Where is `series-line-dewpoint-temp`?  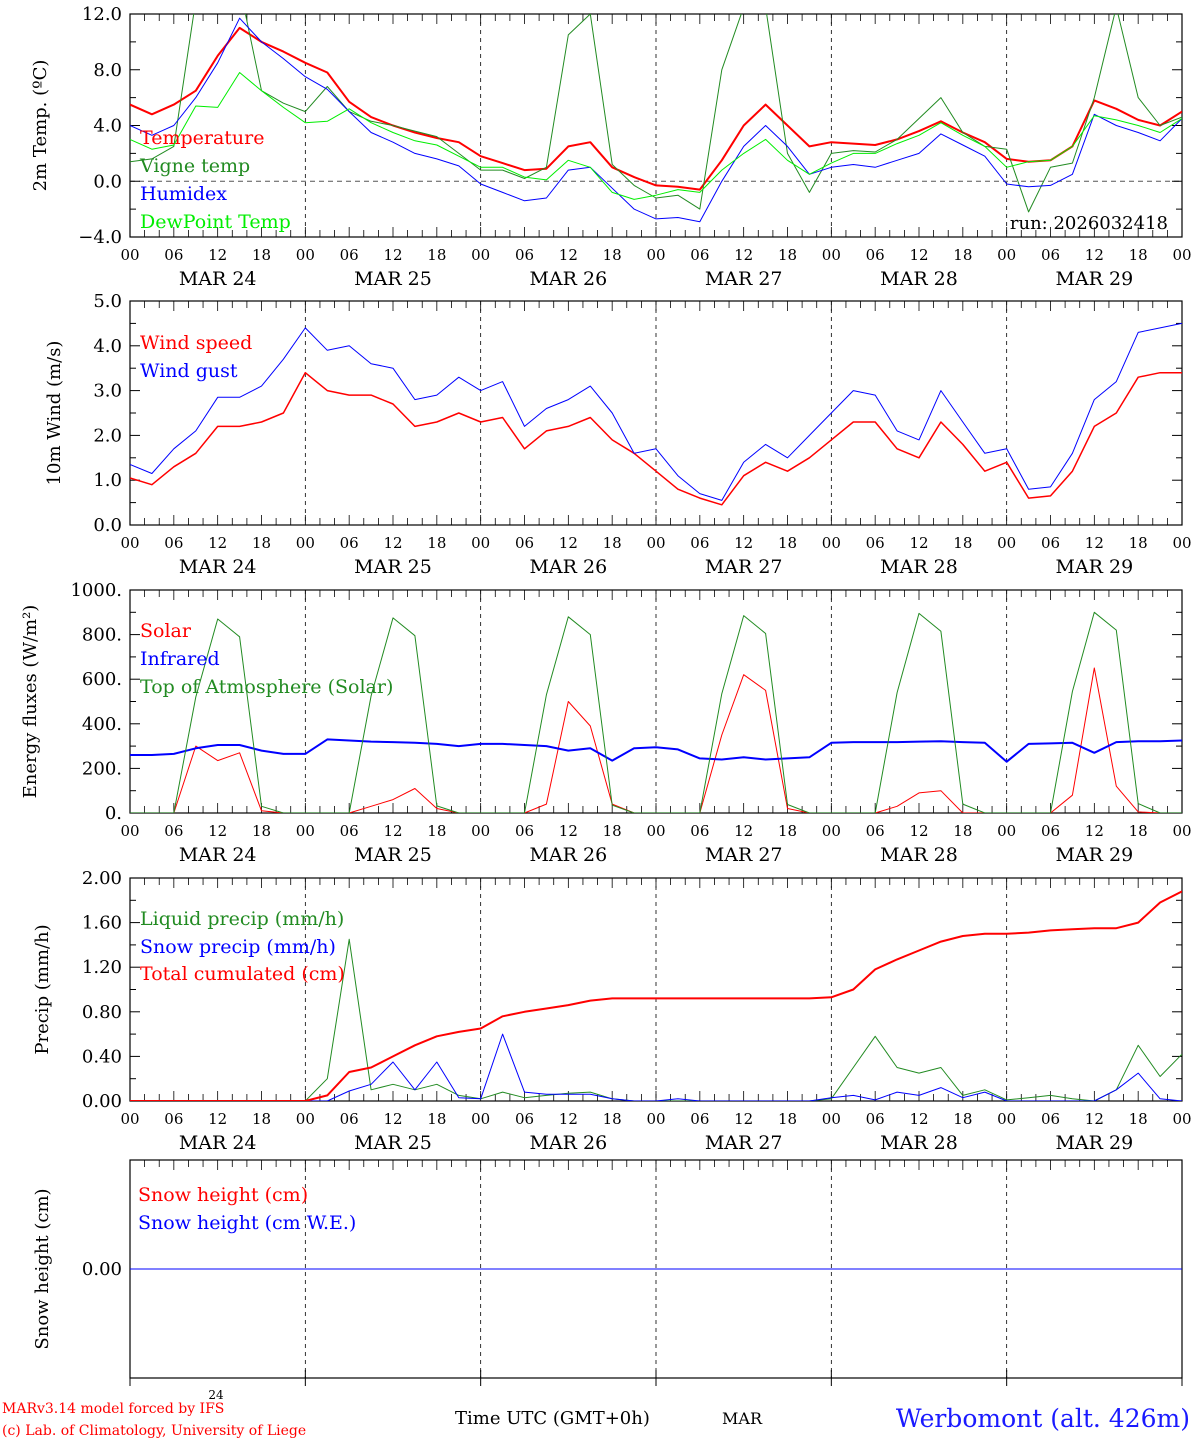 series-line-dewpoint-temp is located at coordinates (656, 136).